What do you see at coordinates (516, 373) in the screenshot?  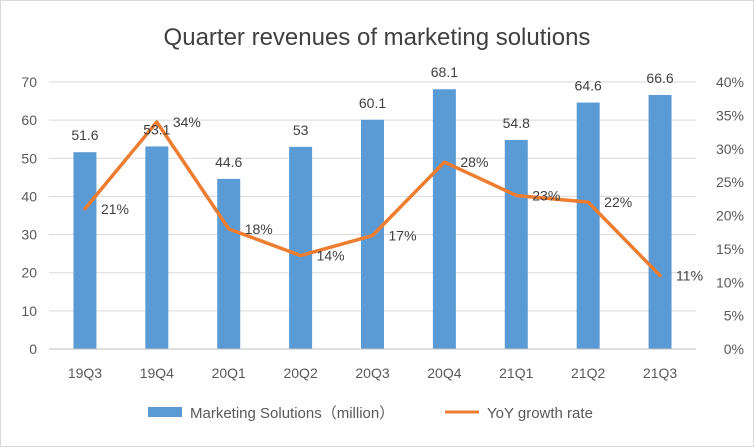 I see `x-axis-tick-label: 21Q1` at bounding box center [516, 373].